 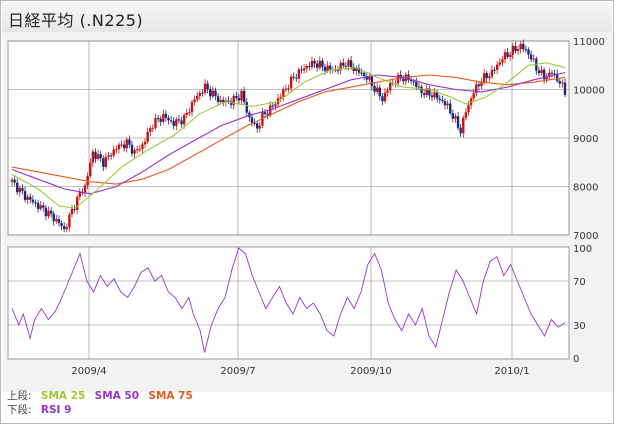 I want to click on main-y-tick-label: 10000, so click(x=589, y=91).